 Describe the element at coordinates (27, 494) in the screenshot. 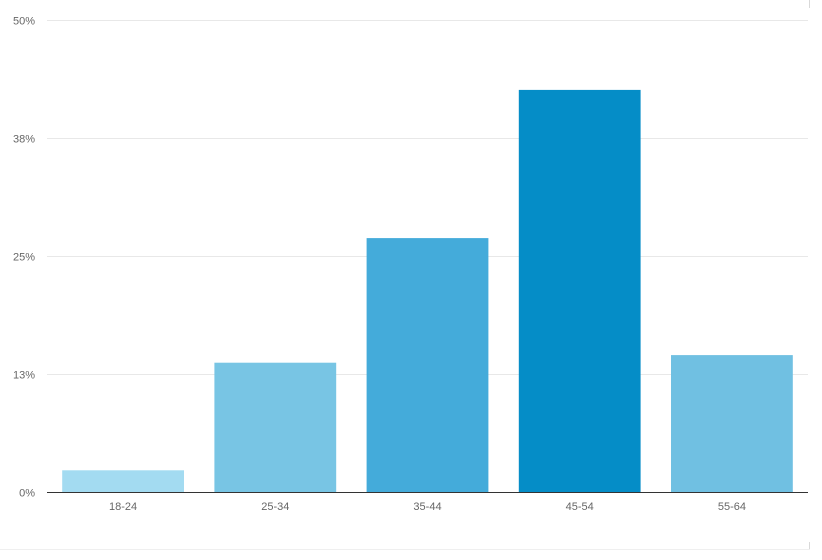

I see `y-tick-label: 0%` at that location.